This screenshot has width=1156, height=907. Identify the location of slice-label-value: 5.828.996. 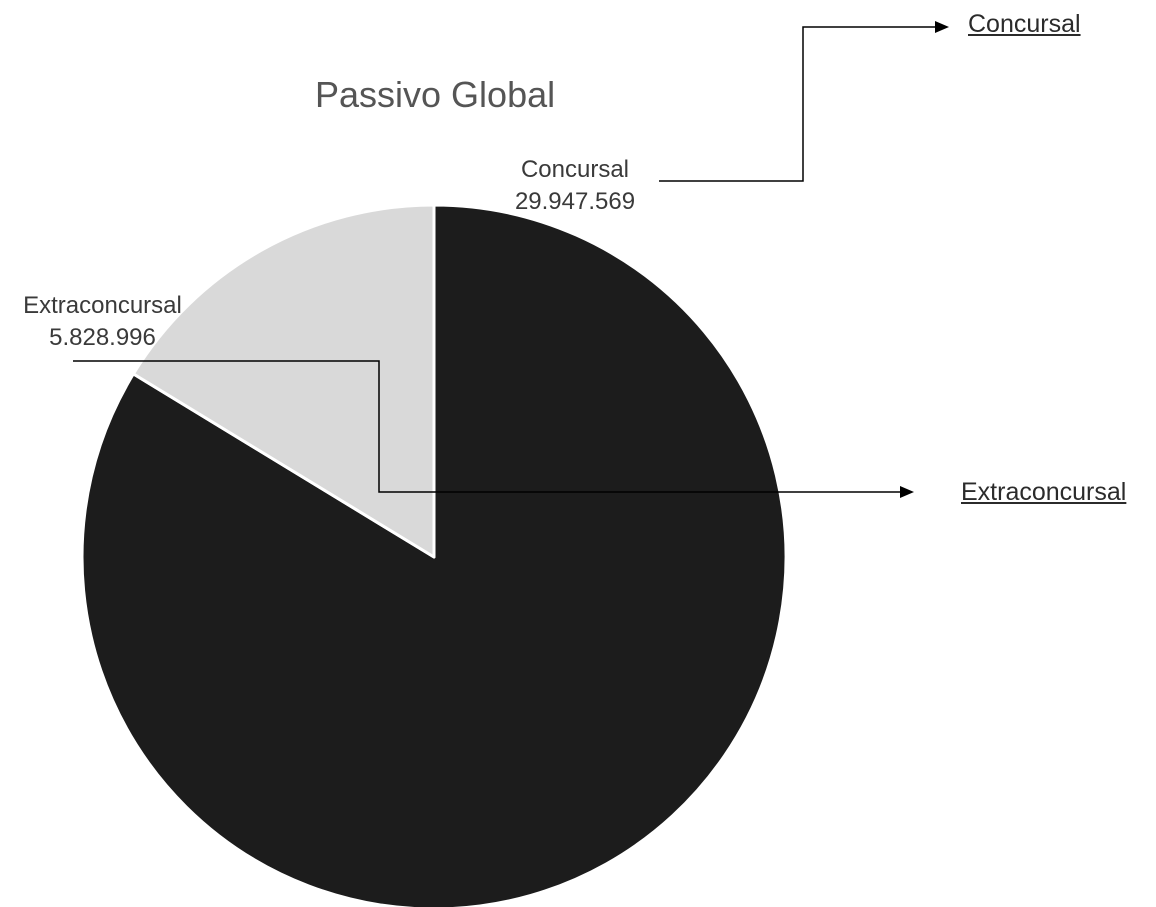
(102, 337).